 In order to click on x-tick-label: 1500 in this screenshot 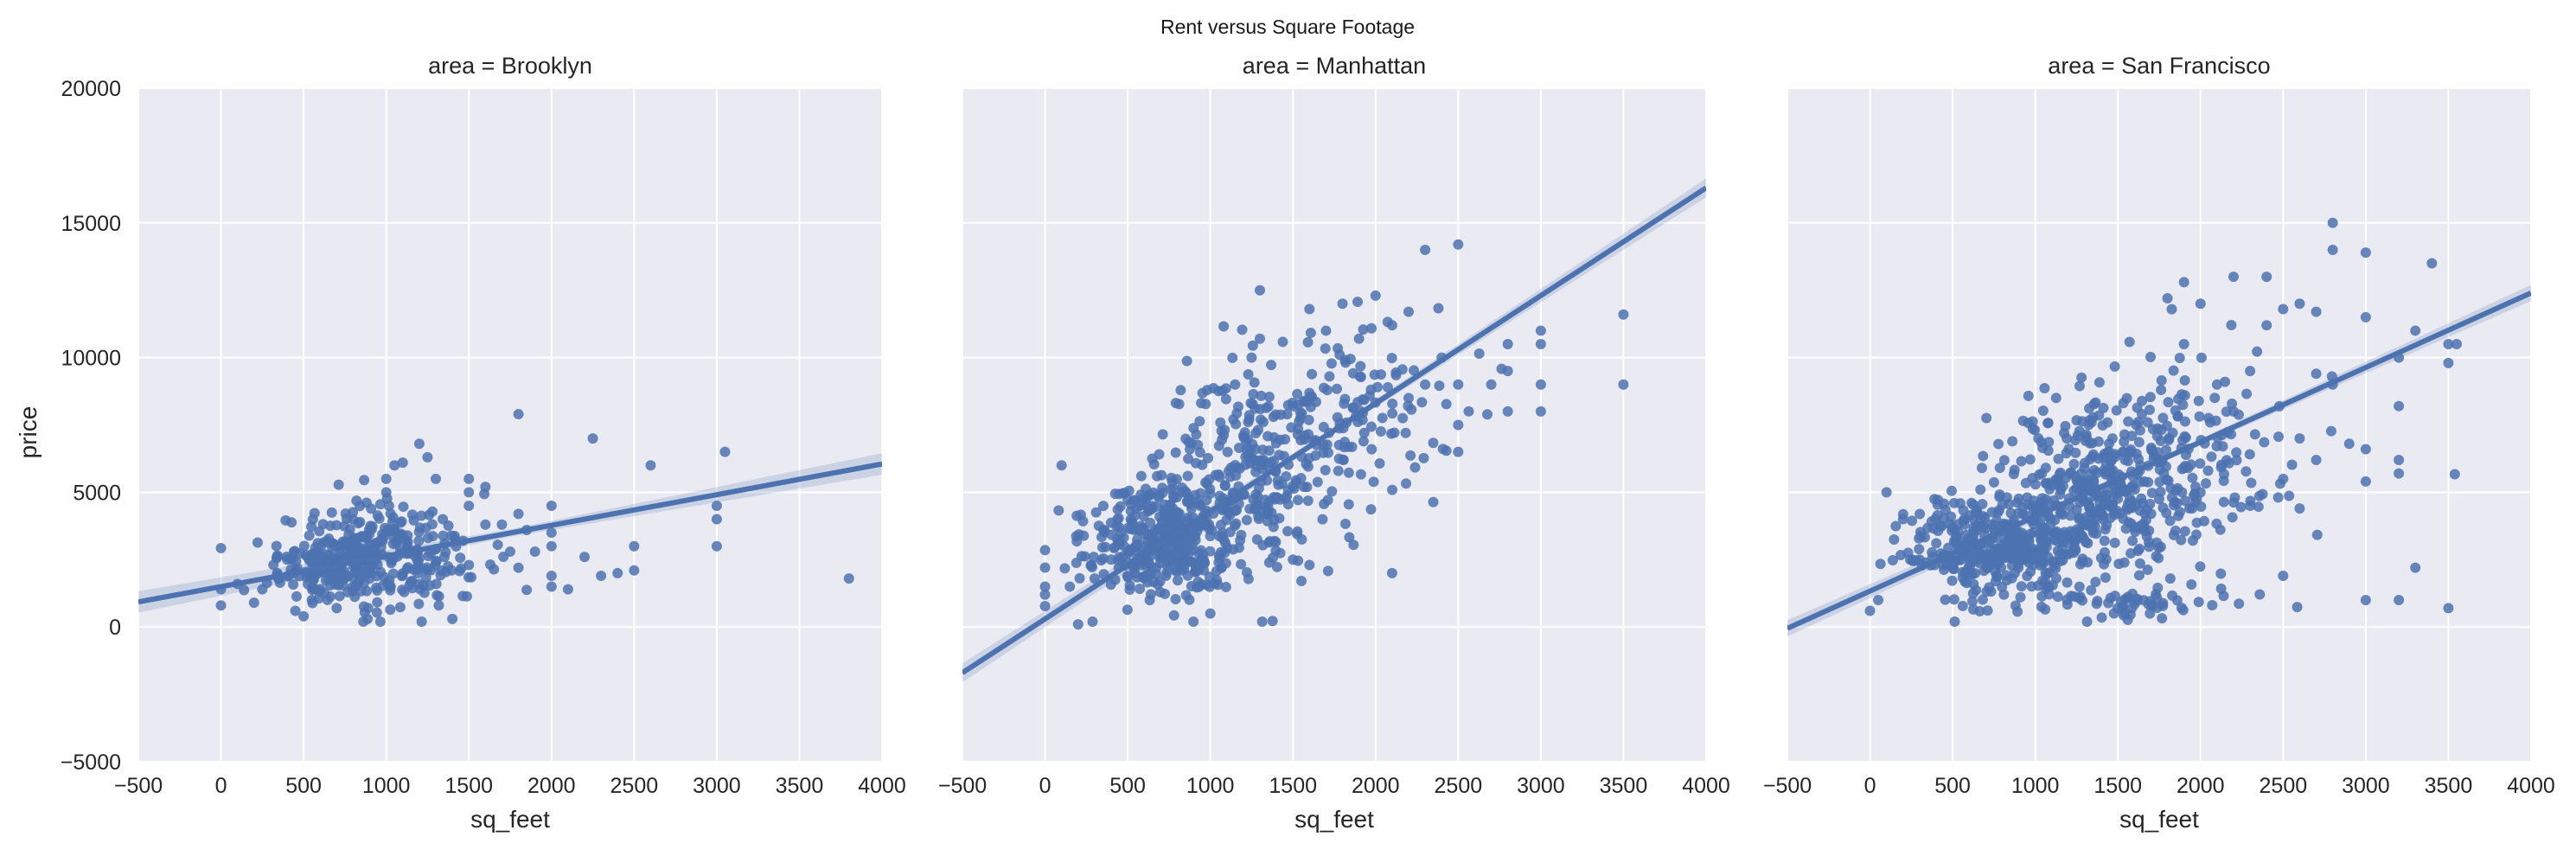, I will do `click(1293, 786)`.